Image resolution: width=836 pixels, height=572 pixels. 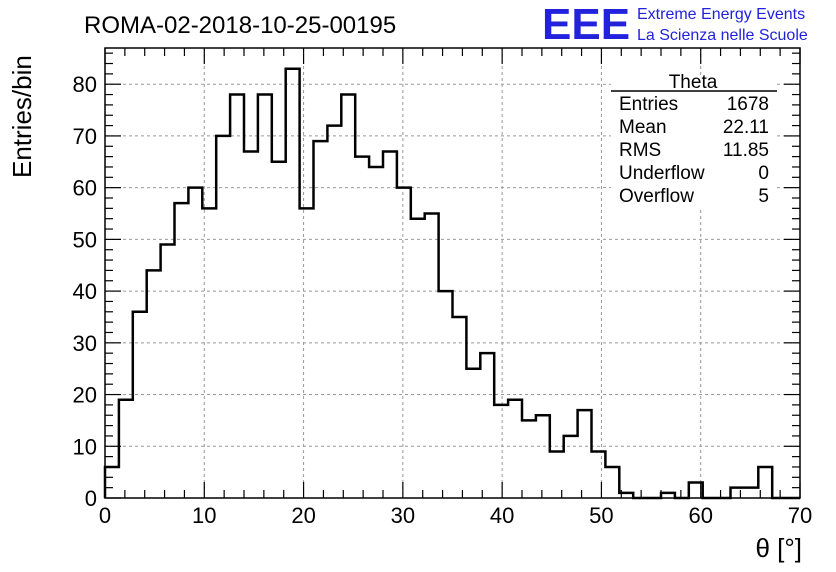 I want to click on eee-logo-line2: La Scienza nelle Scuole, so click(x=722, y=35).